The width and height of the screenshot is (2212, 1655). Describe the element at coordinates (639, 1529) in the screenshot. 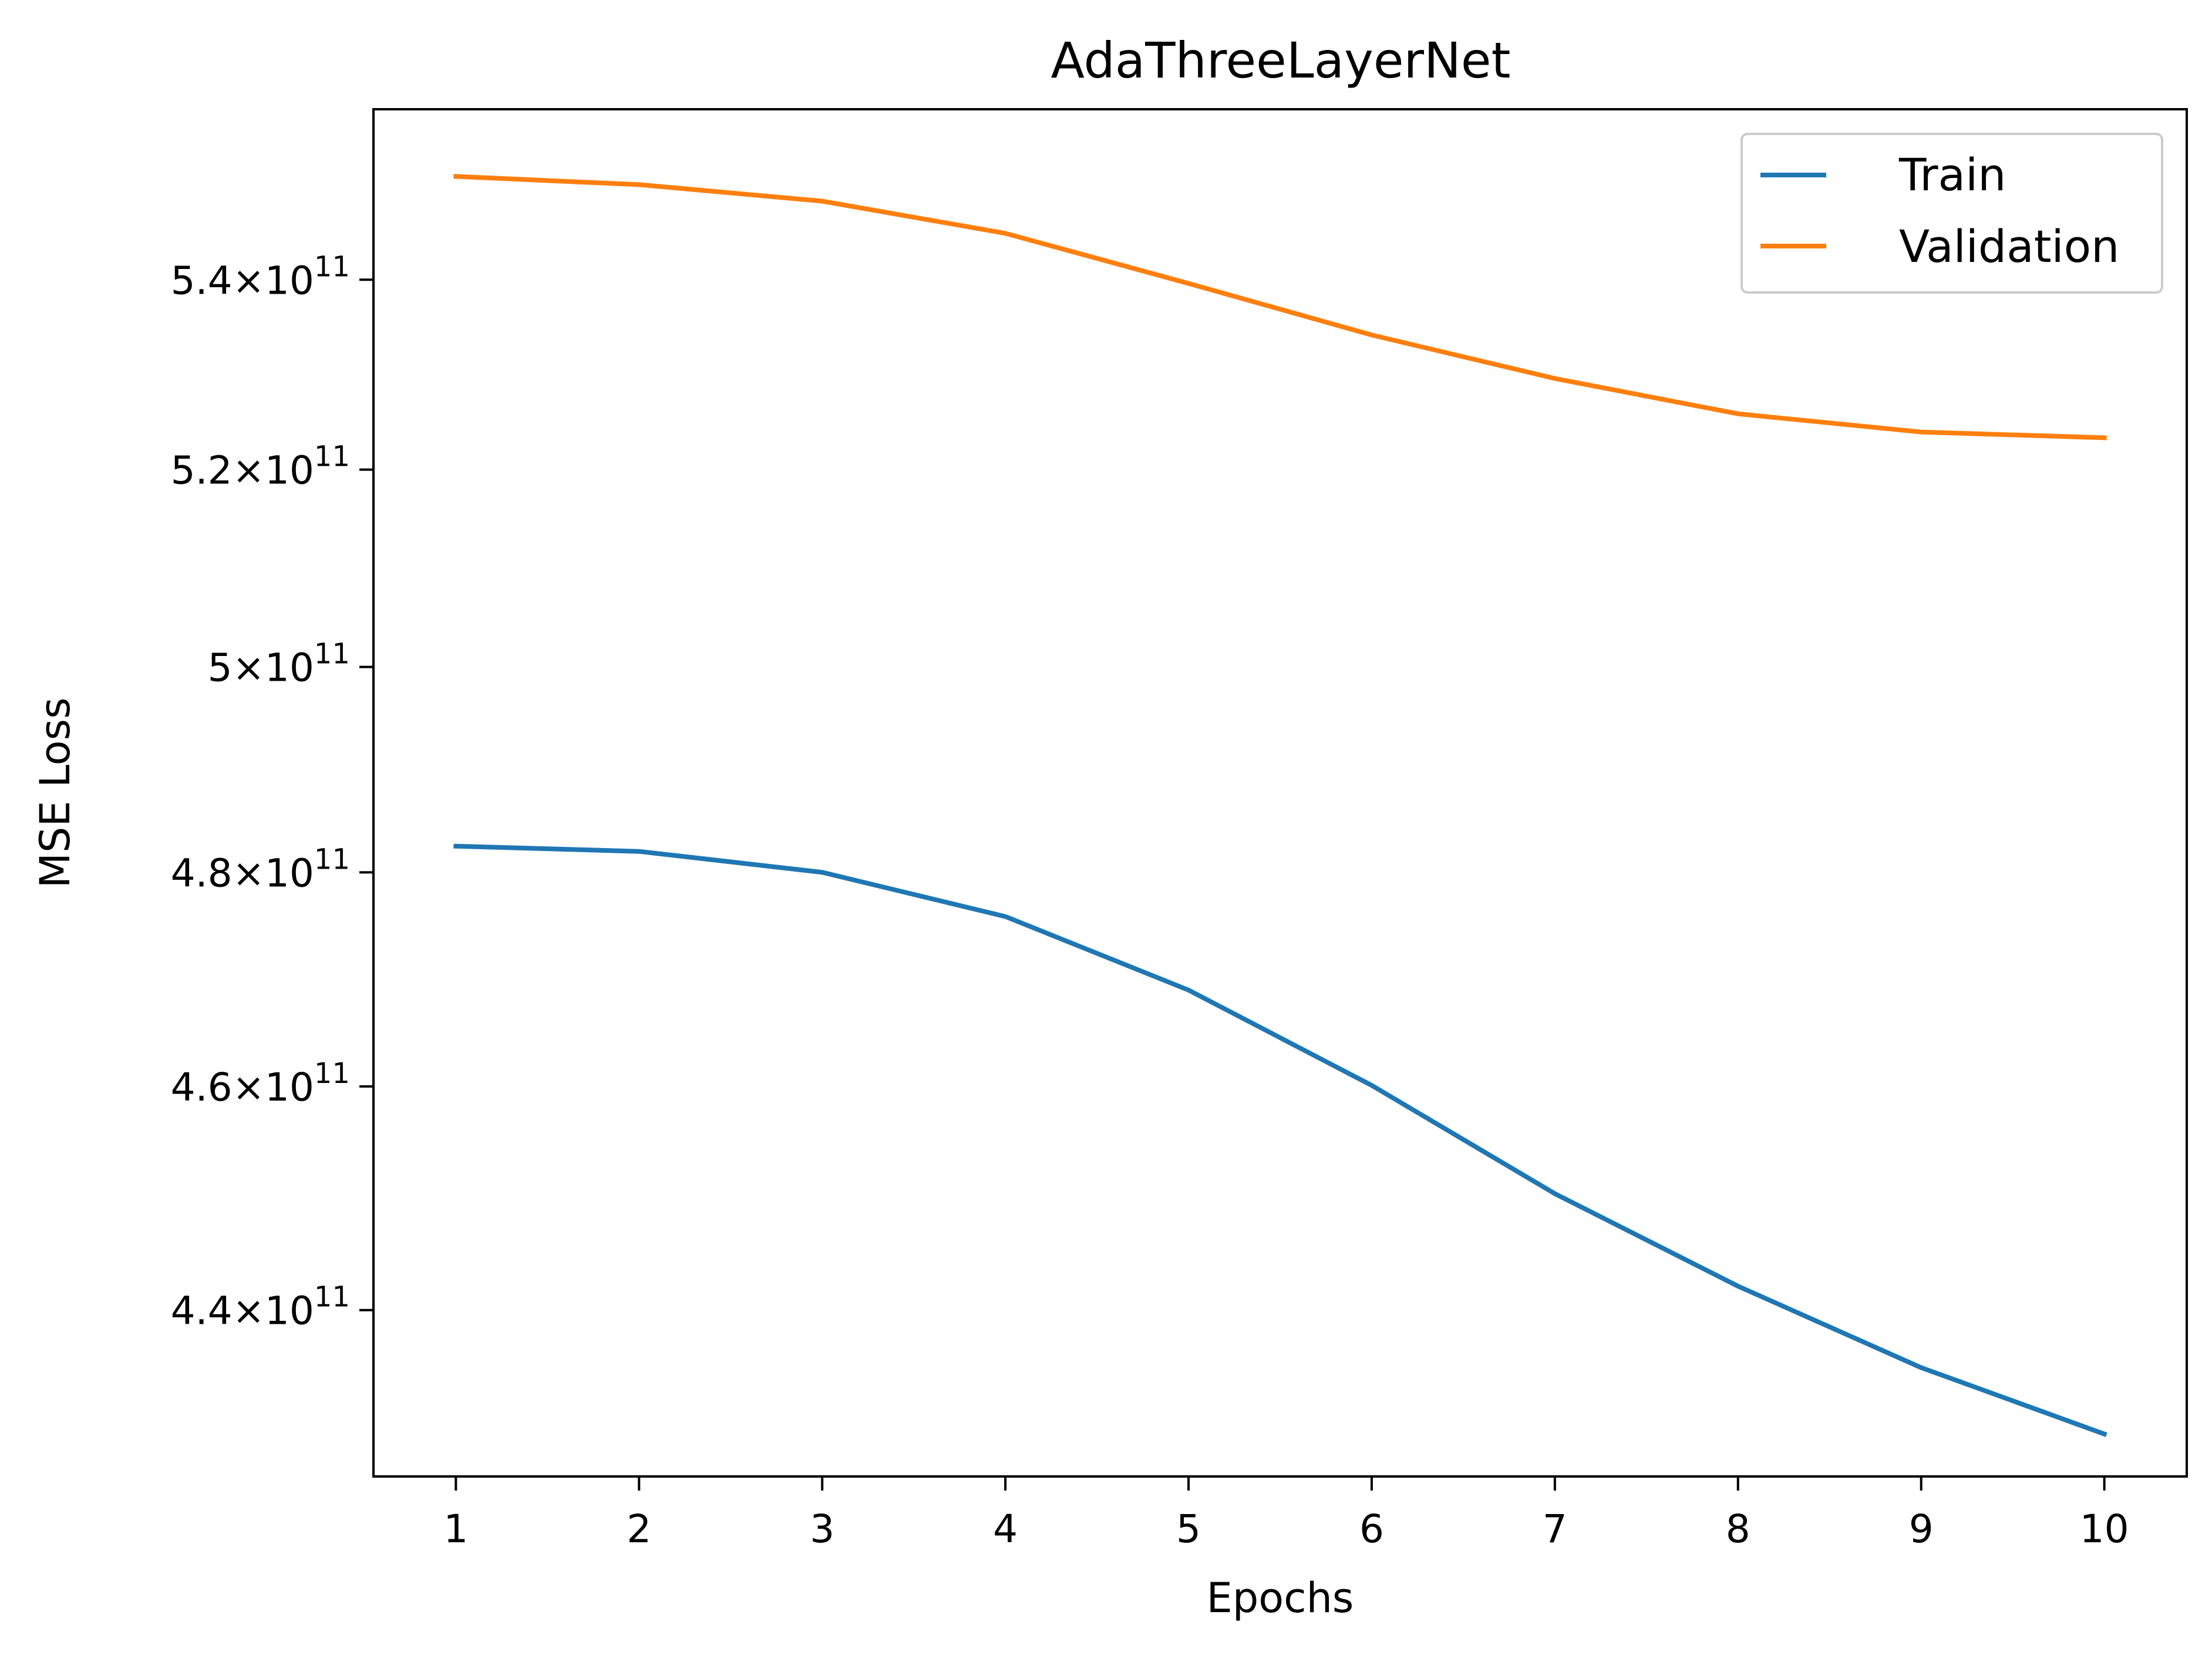

I see `x-tick-label: 2` at that location.